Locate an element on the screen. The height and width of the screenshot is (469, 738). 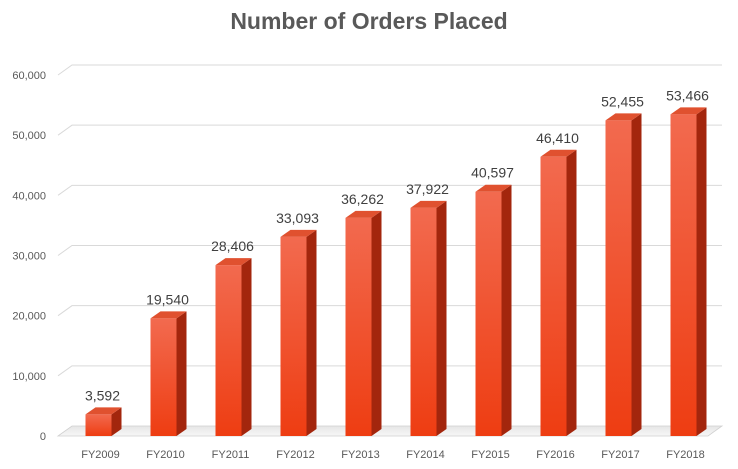
x-tick-label: FY2015 is located at coordinates (490, 455).